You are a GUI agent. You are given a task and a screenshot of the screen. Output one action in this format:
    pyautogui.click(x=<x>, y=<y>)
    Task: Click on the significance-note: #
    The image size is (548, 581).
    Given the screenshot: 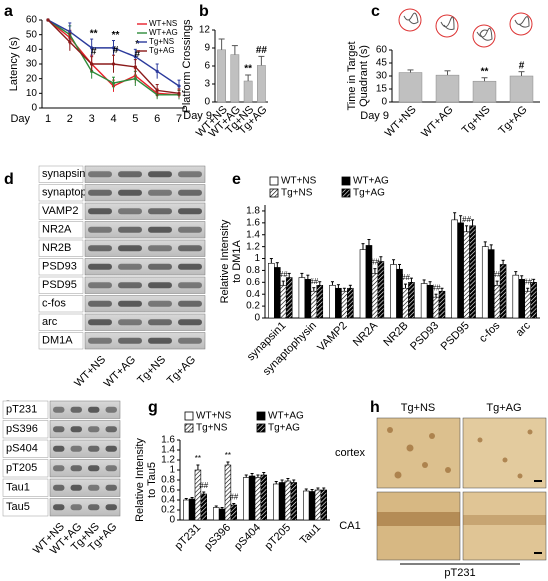 What is the action you would take?
    pyautogui.click(x=94, y=51)
    